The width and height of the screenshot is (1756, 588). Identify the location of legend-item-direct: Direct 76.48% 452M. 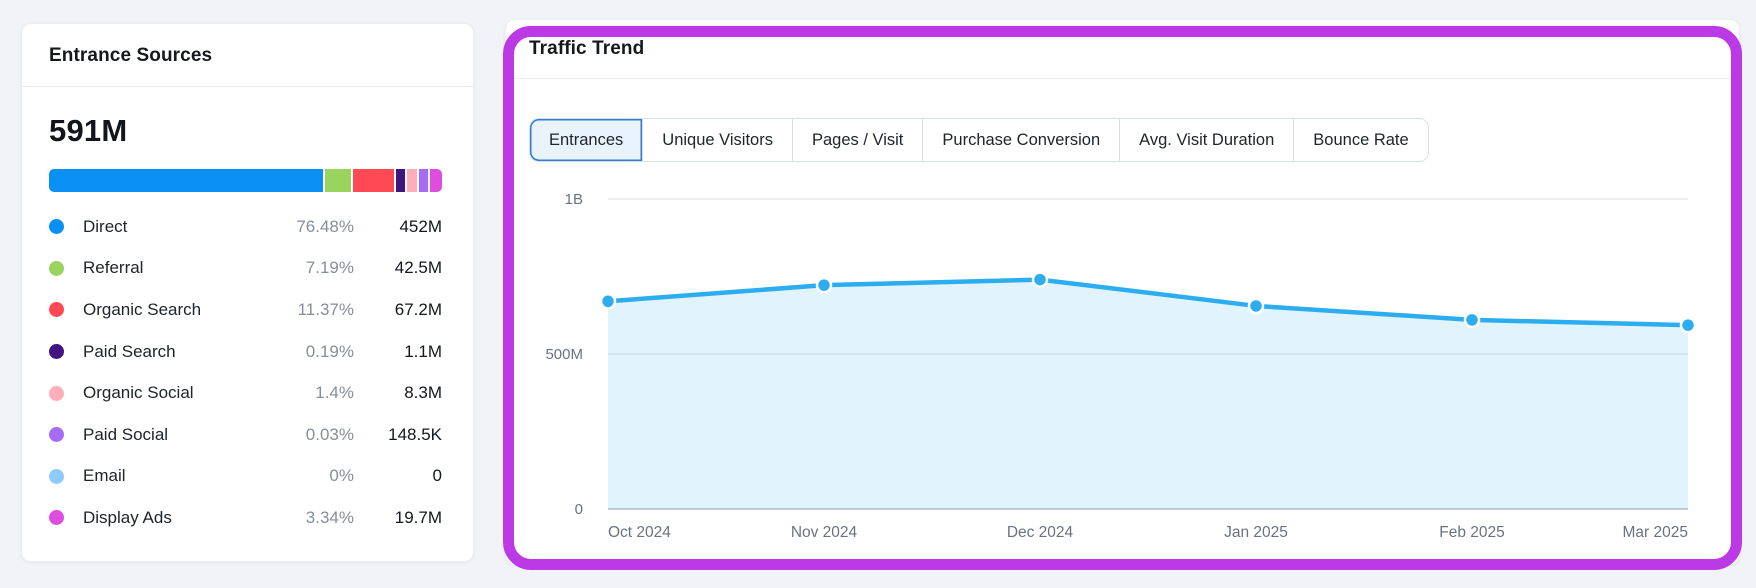
(245, 227).